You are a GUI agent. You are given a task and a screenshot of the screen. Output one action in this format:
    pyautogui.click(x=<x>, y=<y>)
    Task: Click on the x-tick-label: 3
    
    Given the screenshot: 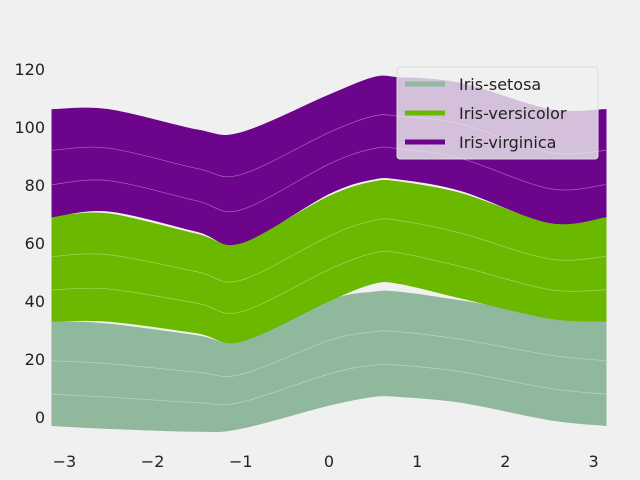 What is the action you would take?
    pyautogui.click(x=594, y=461)
    